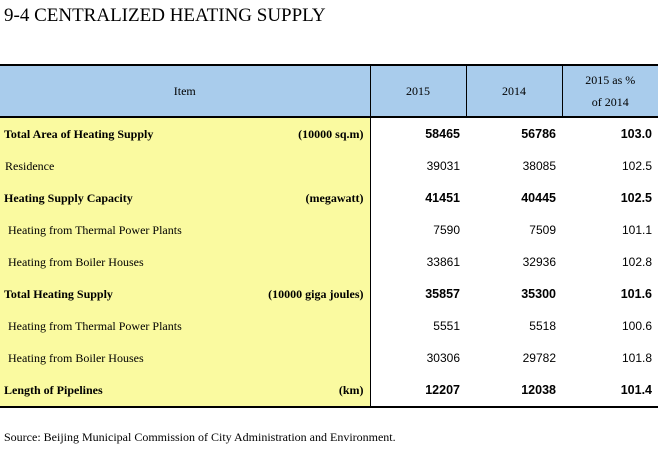  What do you see at coordinates (636, 134) in the screenshot?
I see `value-pct: 103.0` at bounding box center [636, 134].